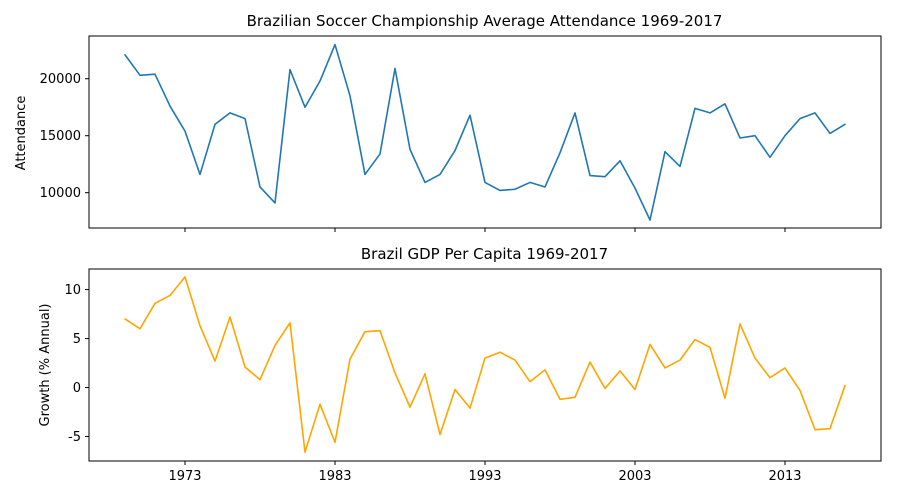  What do you see at coordinates (74, 437) in the screenshot?
I see `gdp-y-tick-label: -5` at bounding box center [74, 437].